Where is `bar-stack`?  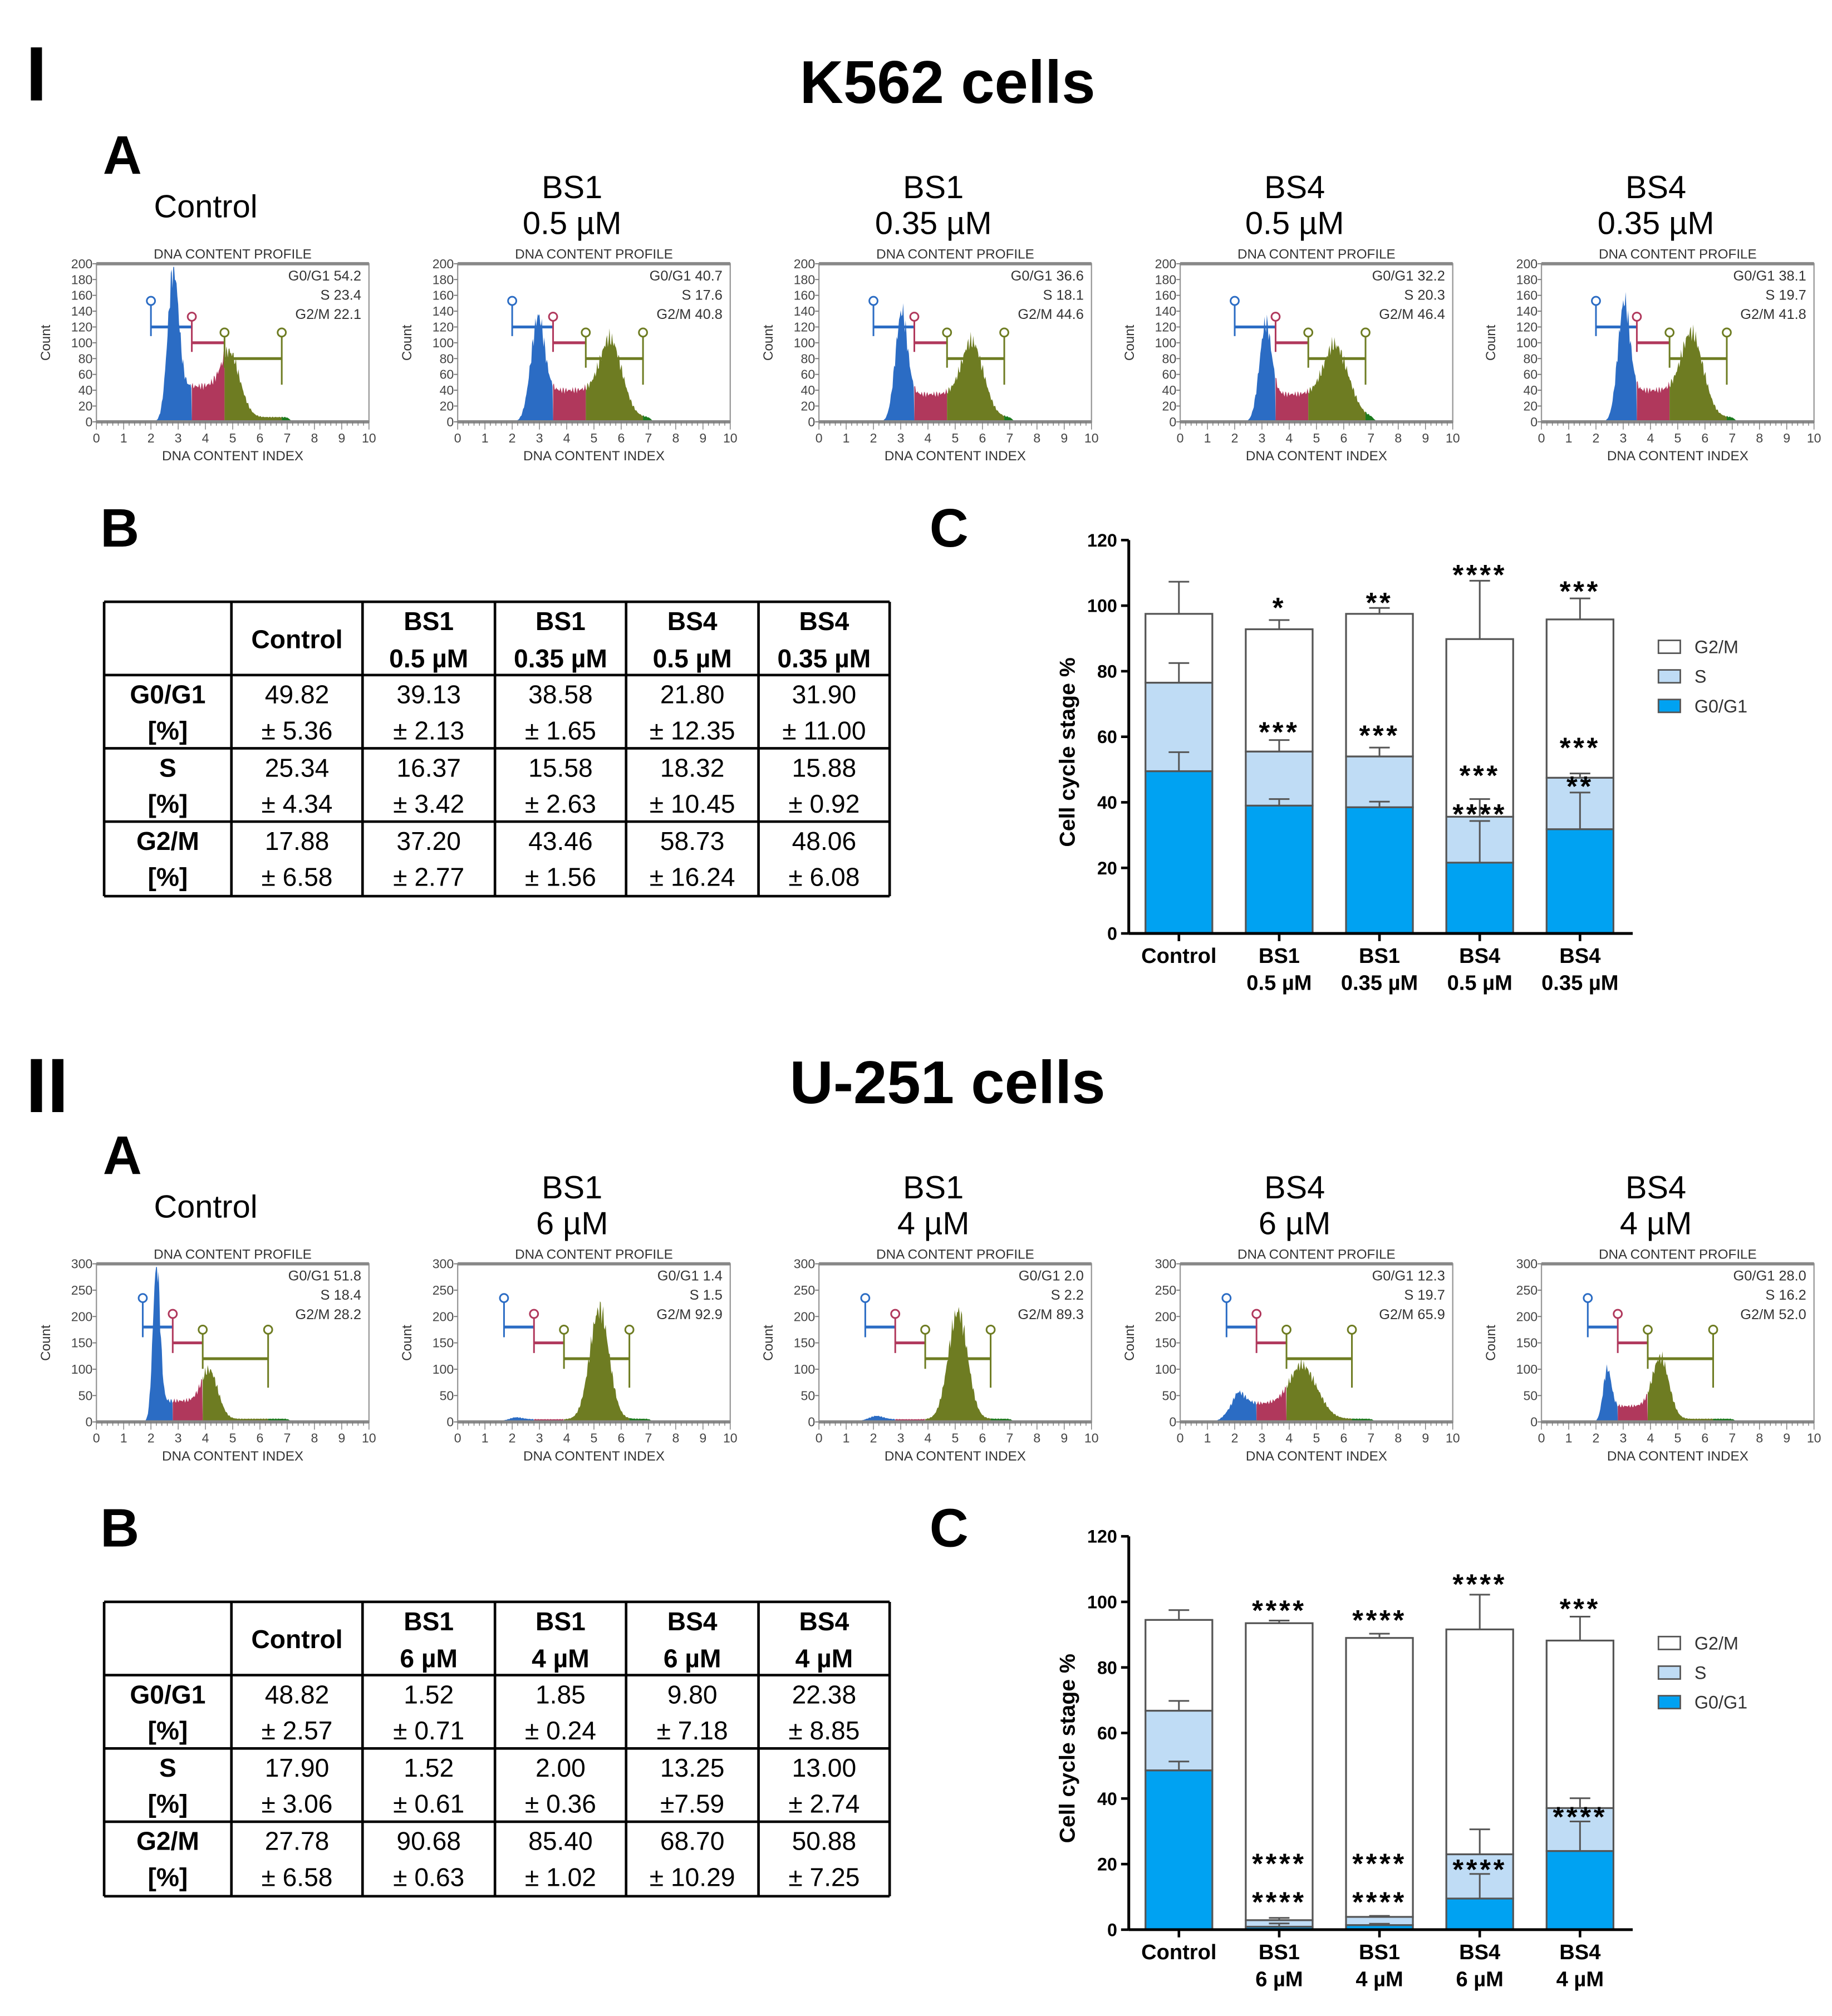
bar-stack is located at coordinates (1479, 1762).